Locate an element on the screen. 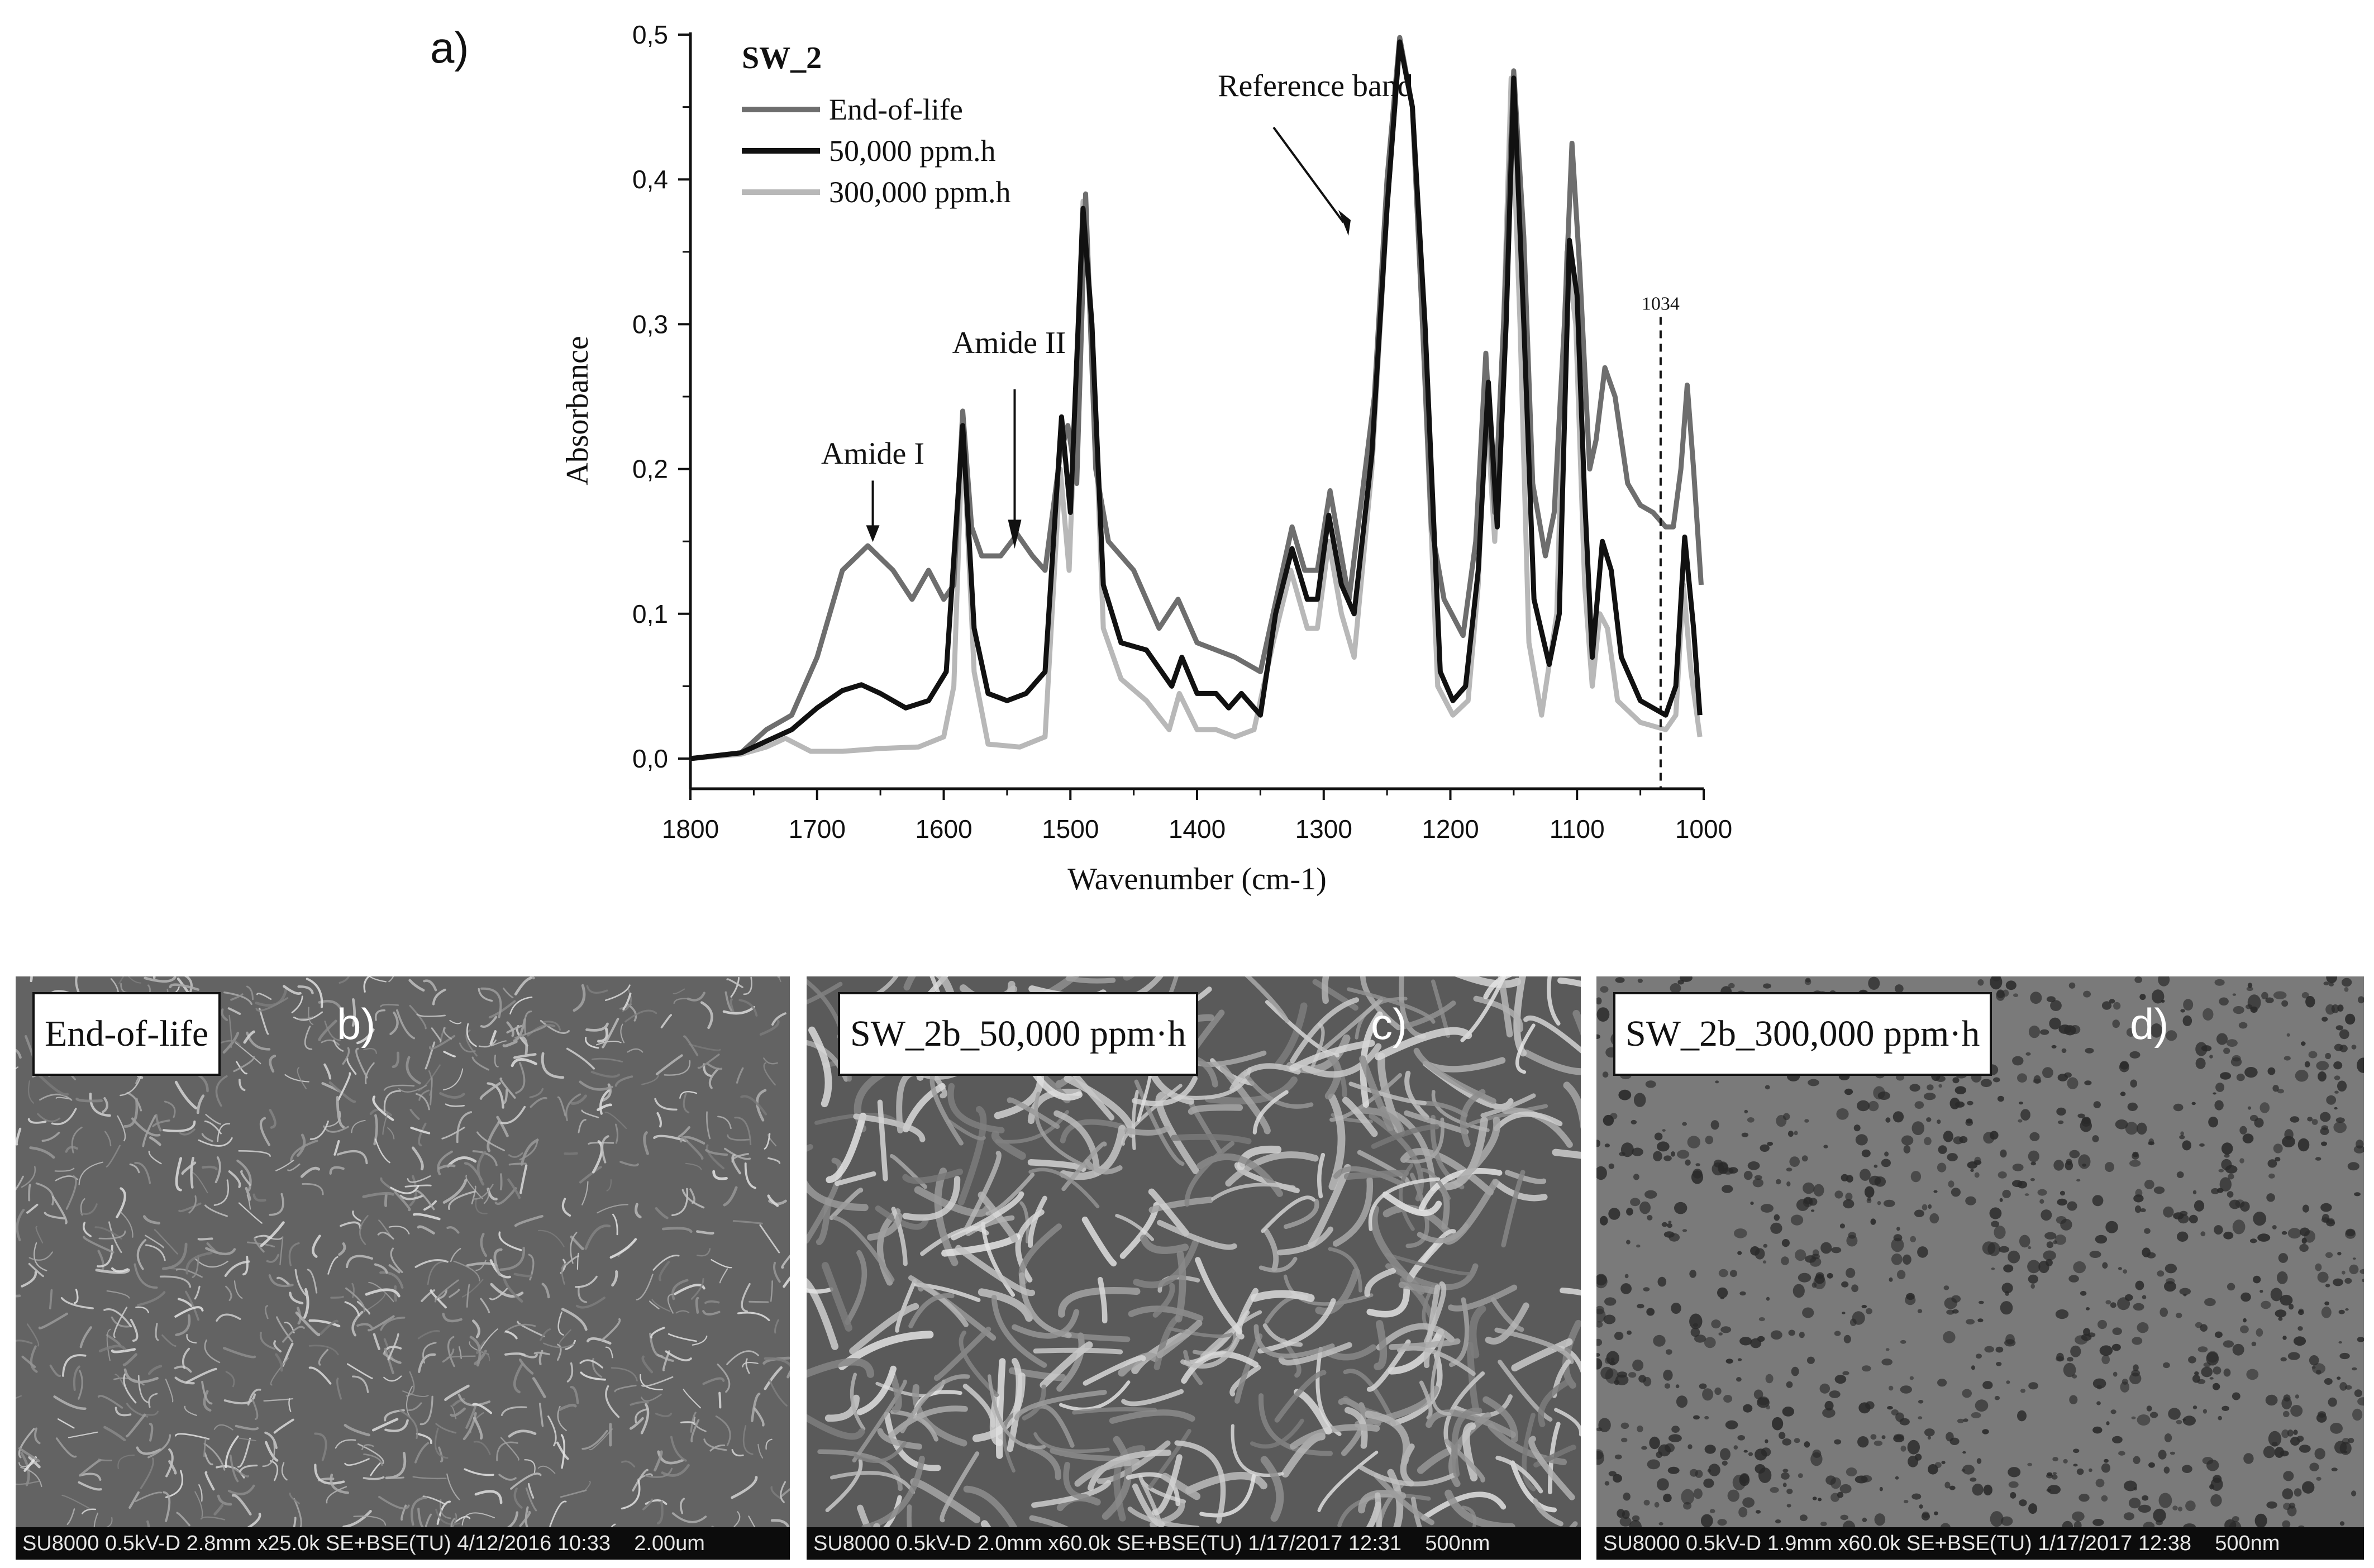  legend-label: 300,000 ppm.h is located at coordinates (920, 192).